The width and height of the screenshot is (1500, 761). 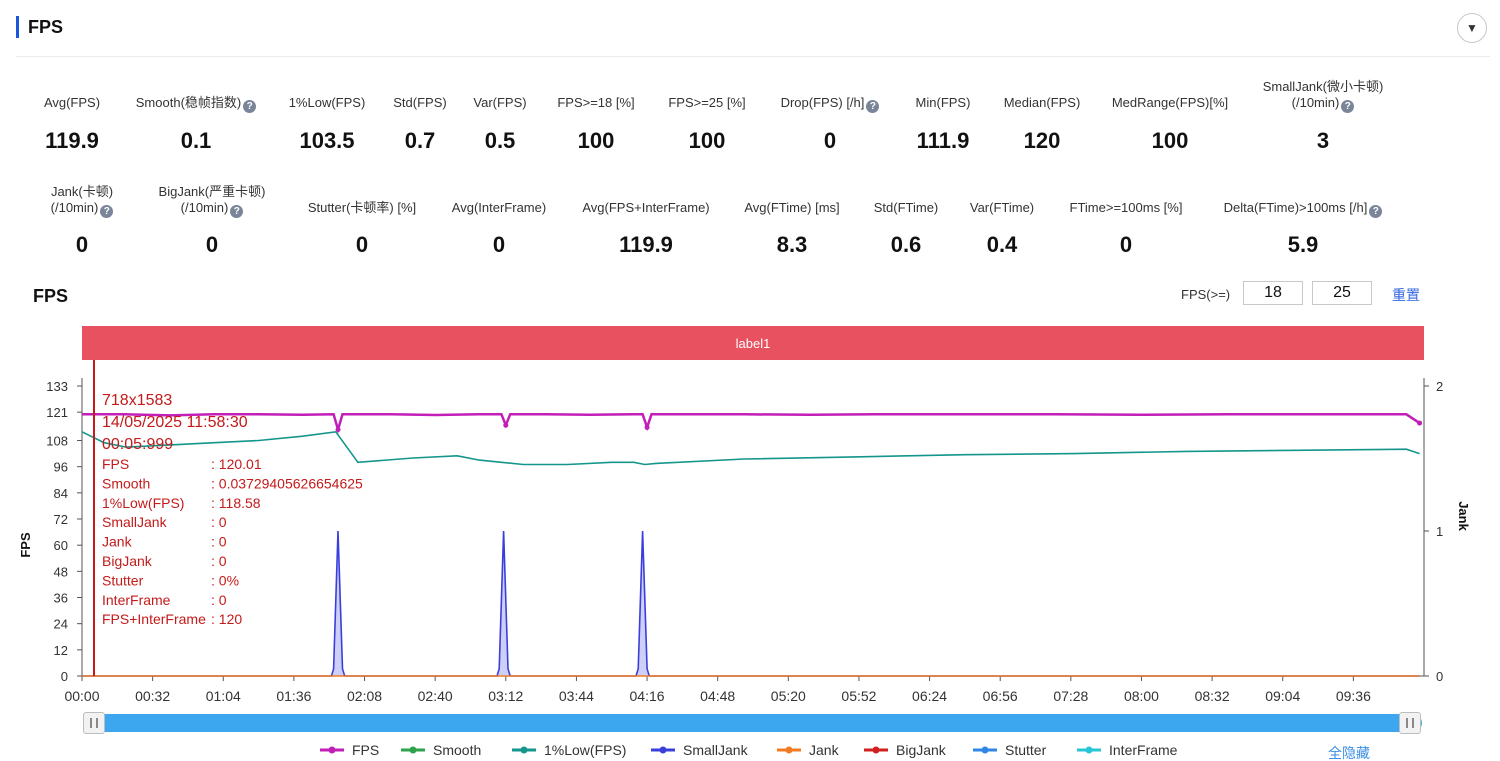 What do you see at coordinates (1439, 676) in the screenshot?
I see `y-right-tick-label: 0` at bounding box center [1439, 676].